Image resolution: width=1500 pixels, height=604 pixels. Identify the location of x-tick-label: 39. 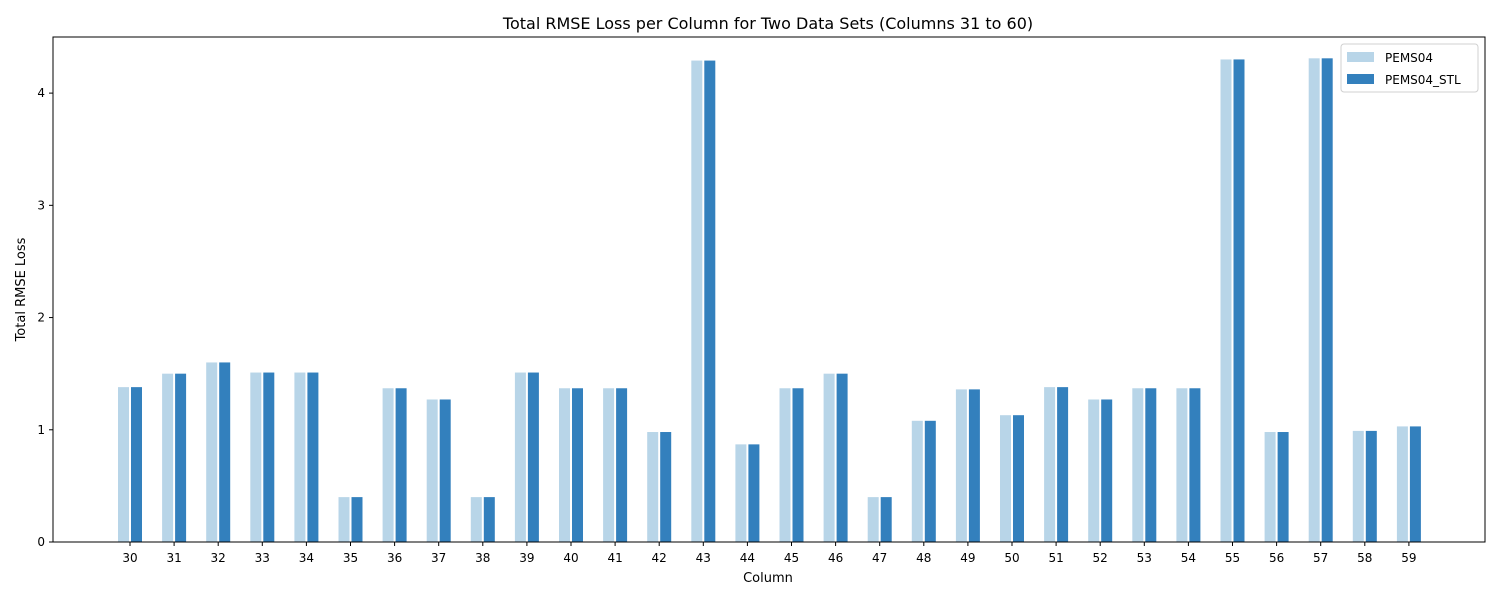
(526, 558).